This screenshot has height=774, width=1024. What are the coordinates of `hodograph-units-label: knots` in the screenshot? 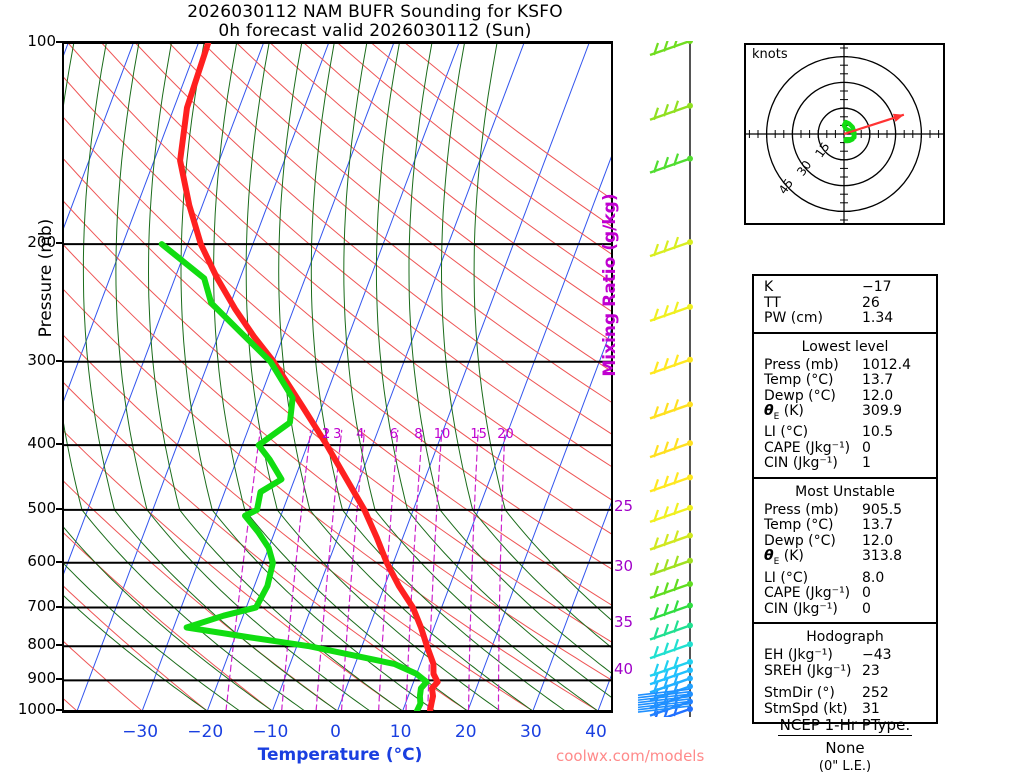 It's located at (770, 54).